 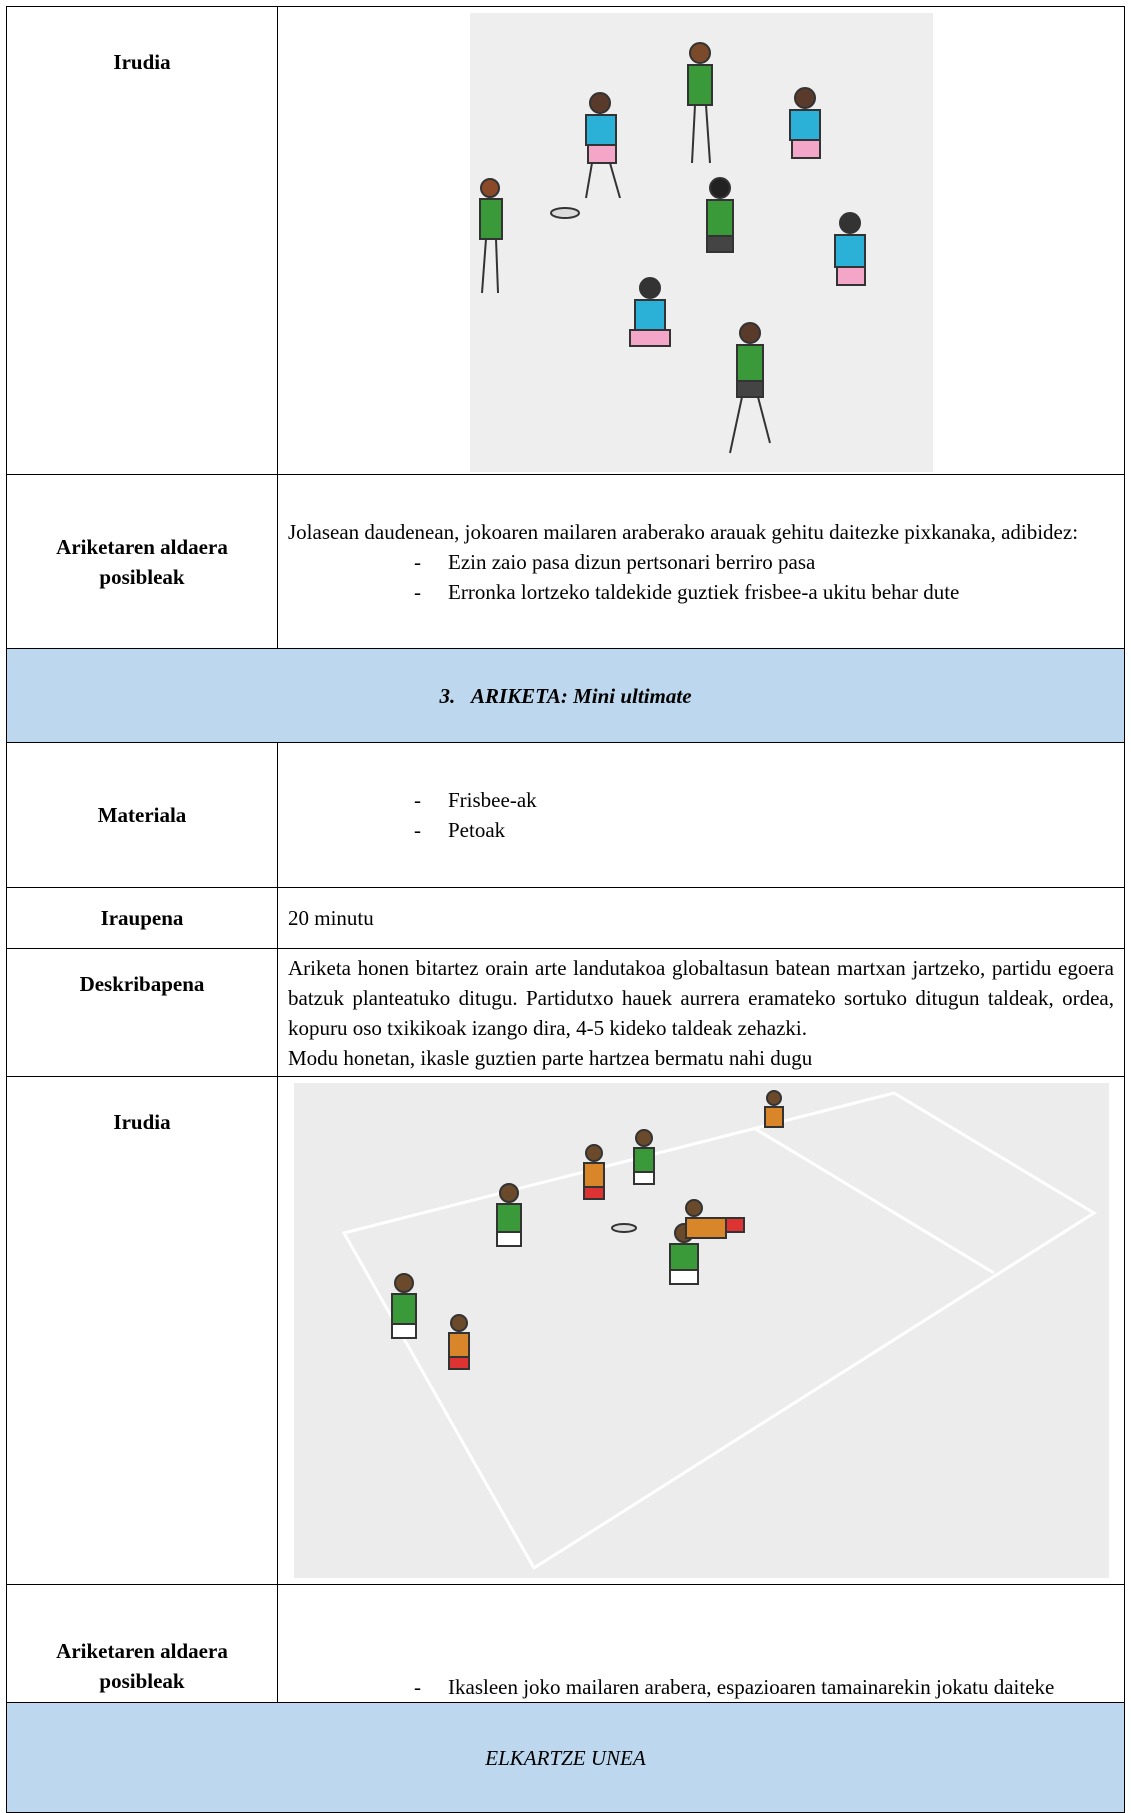 What do you see at coordinates (142, 1012) in the screenshot?
I see `row-label: Deskribapena` at bounding box center [142, 1012].